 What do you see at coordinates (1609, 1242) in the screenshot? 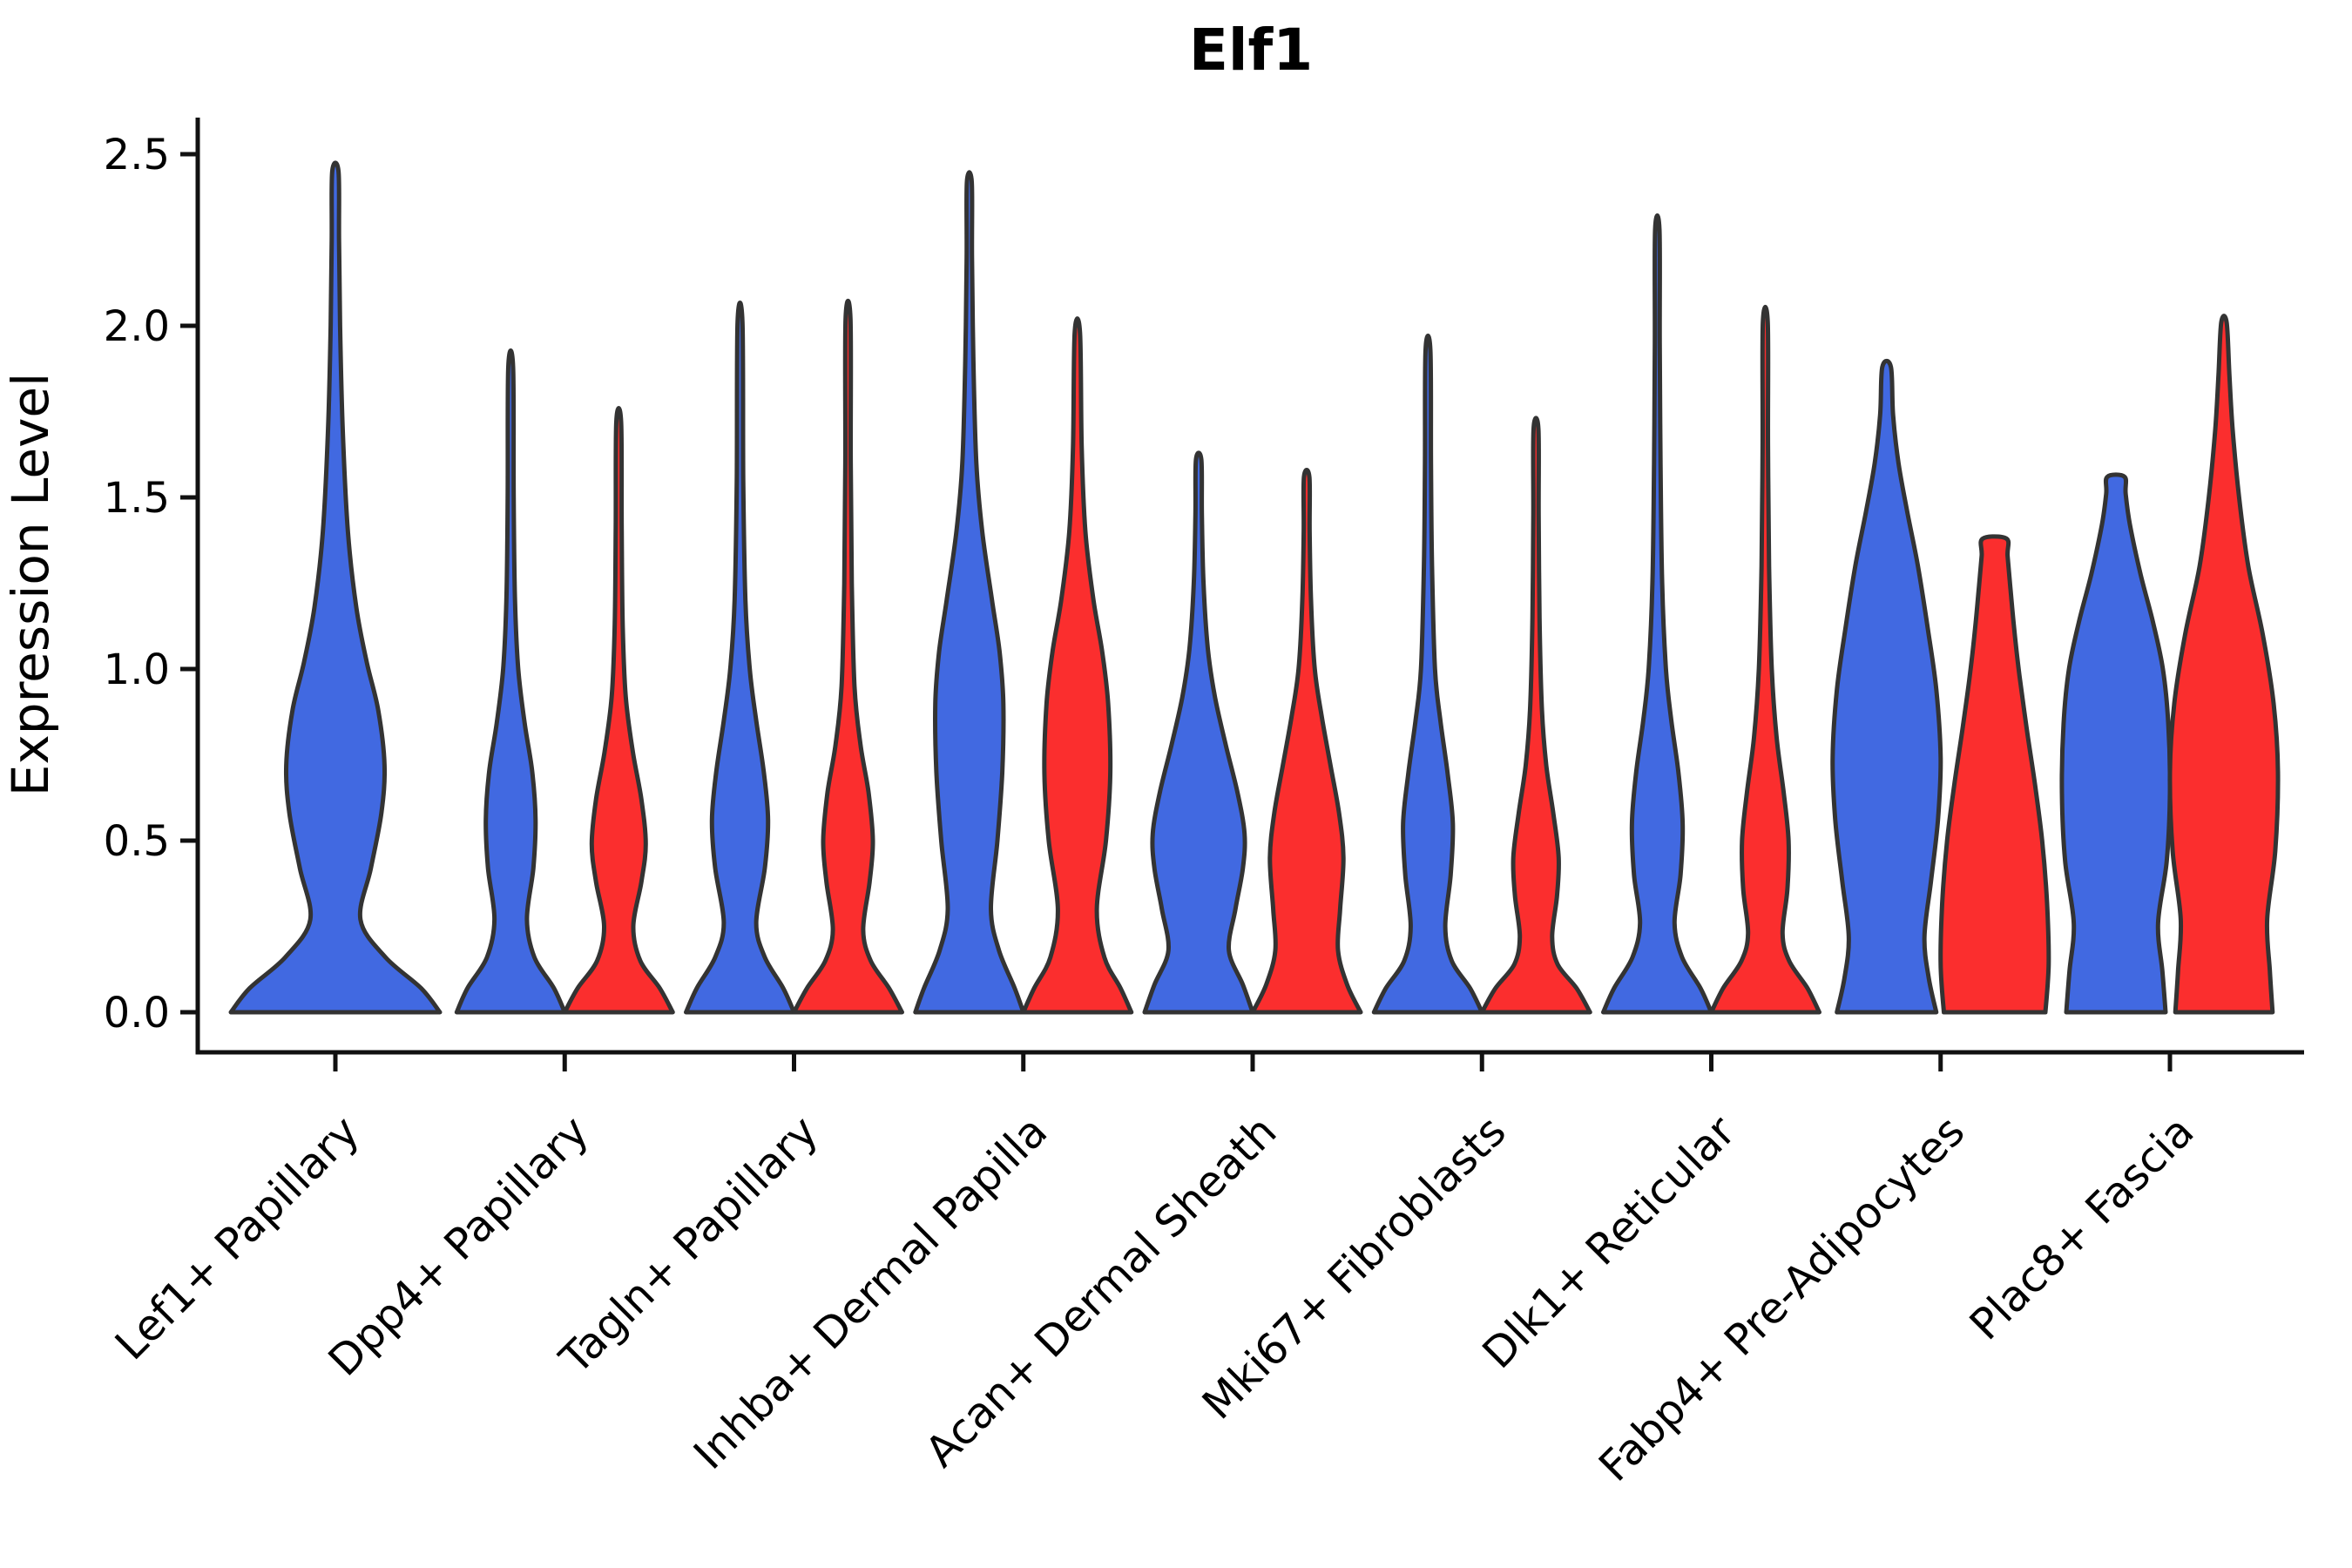
I see `x-tick-label-dlk1-reticular: Dlk1+ Reticular` at bounding box center [1609, 1242].